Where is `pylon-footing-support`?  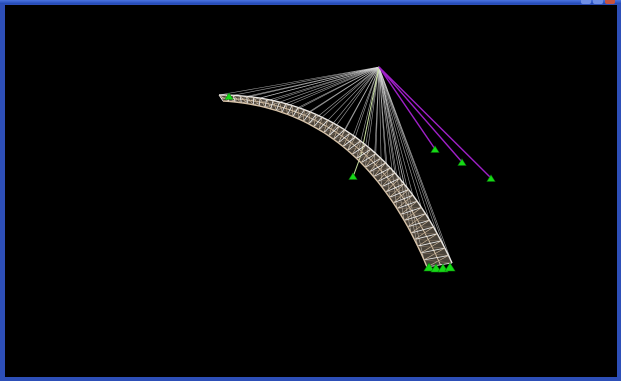
pylon-footing-support is located at coordinates (353, 176).